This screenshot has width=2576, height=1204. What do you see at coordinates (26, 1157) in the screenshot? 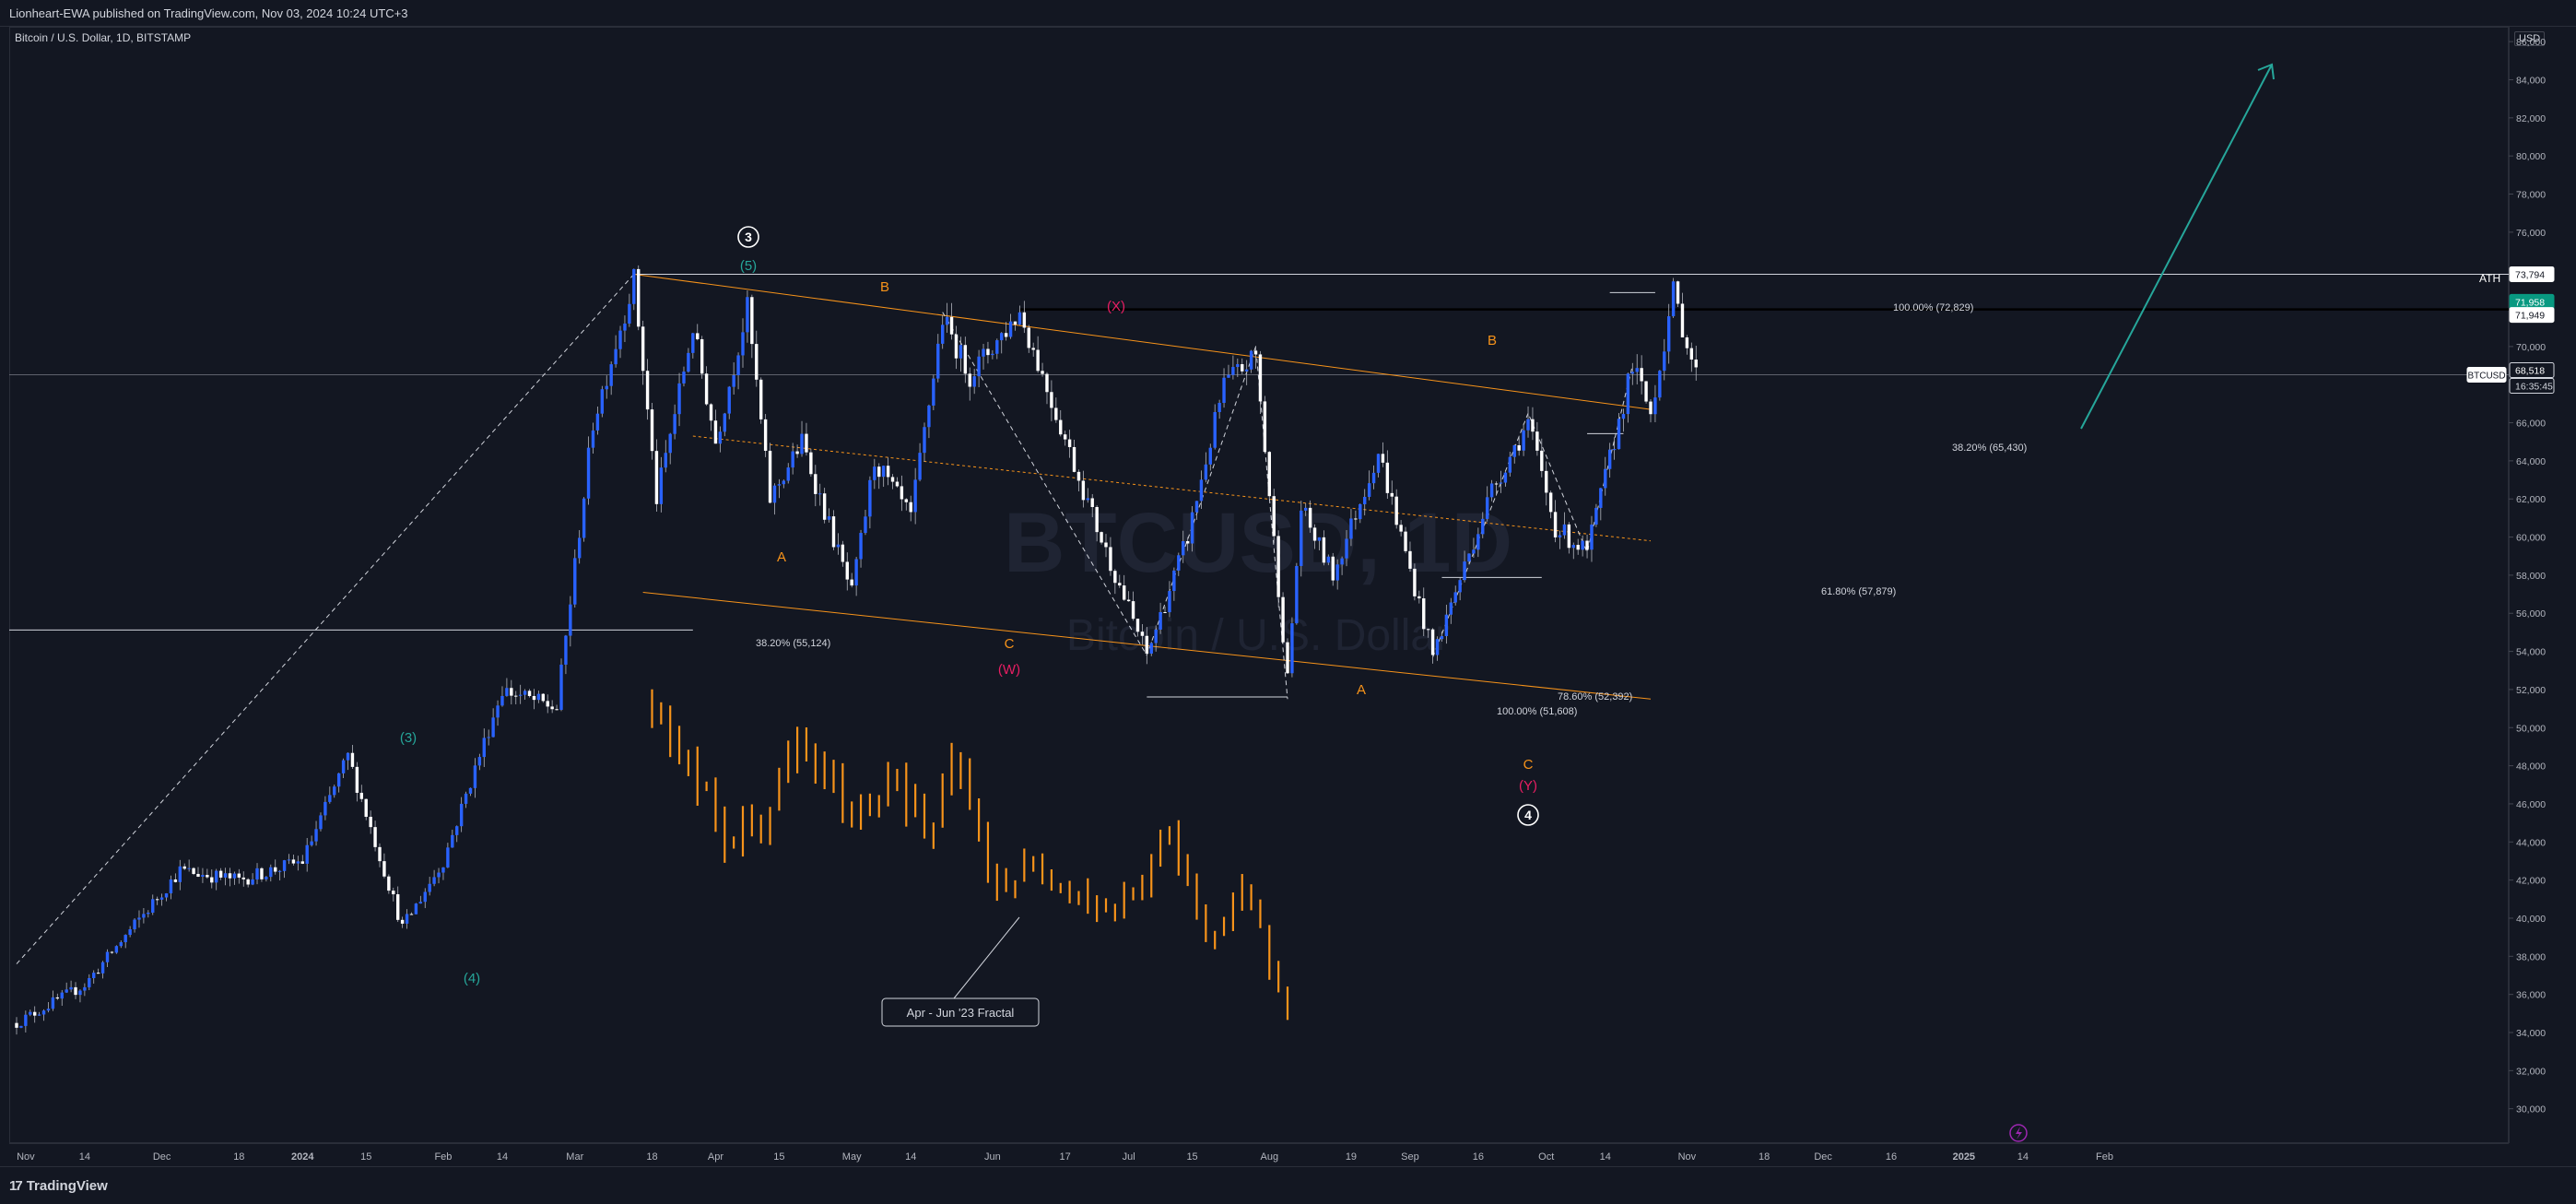
I see `x-tick-label: Nov` at bounding box center [26, 1157].